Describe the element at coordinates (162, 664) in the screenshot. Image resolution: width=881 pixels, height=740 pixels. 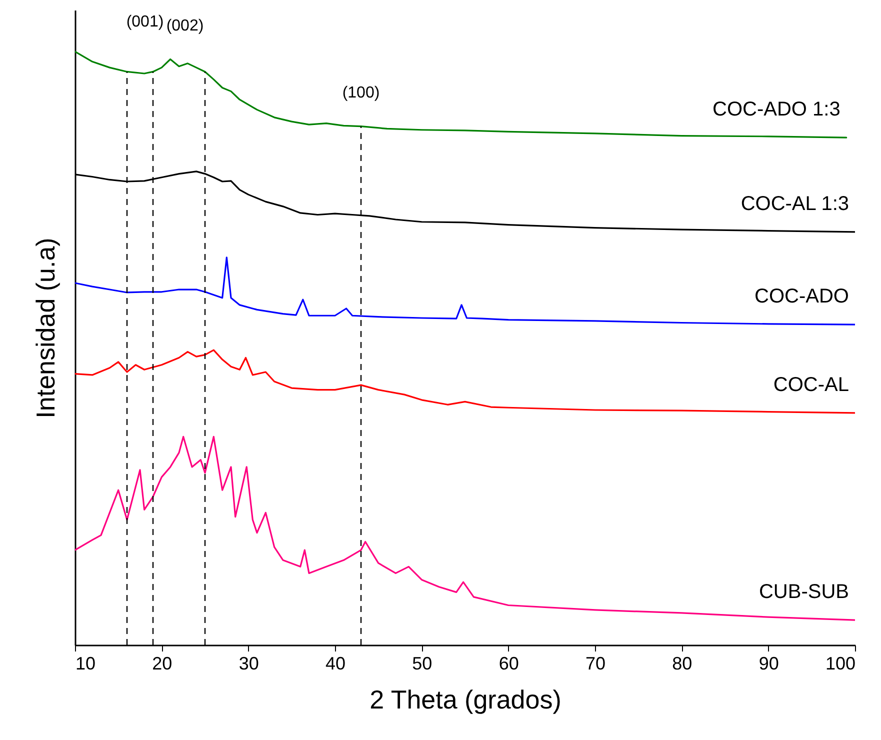
I see `x-tick-label: 20` at that location.